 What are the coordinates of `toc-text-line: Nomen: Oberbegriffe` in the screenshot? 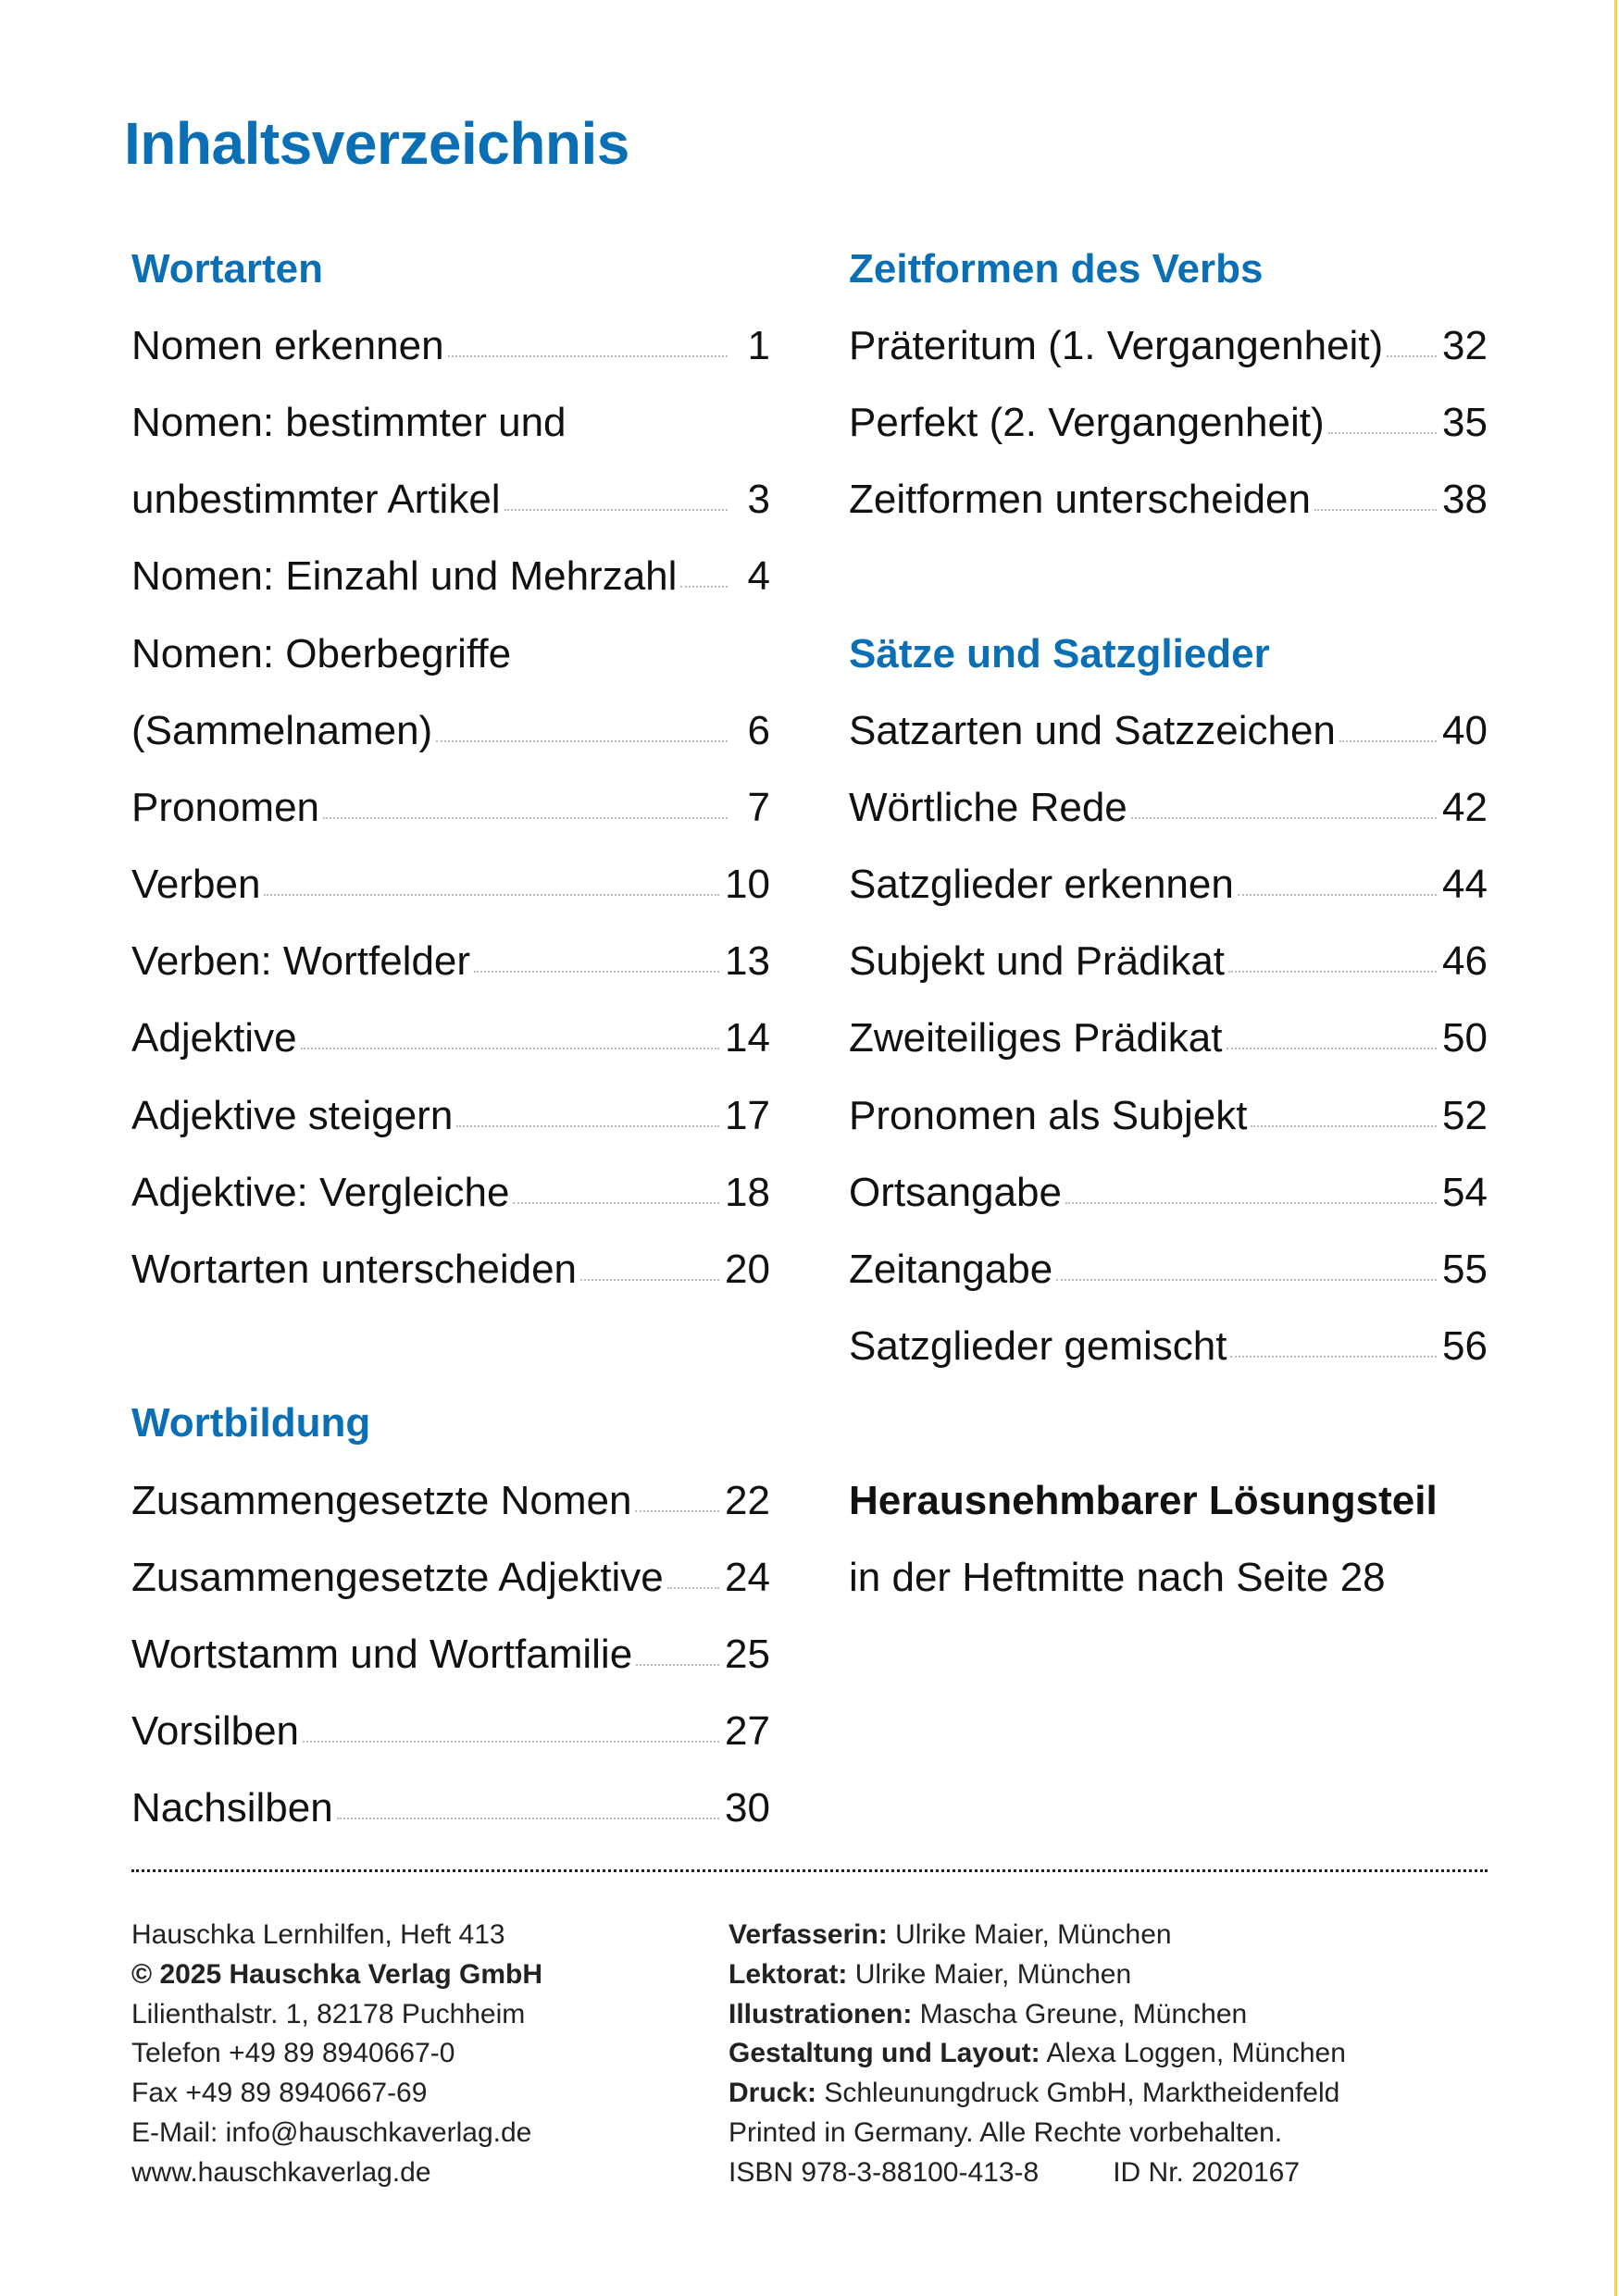 It's located at (322, 653).